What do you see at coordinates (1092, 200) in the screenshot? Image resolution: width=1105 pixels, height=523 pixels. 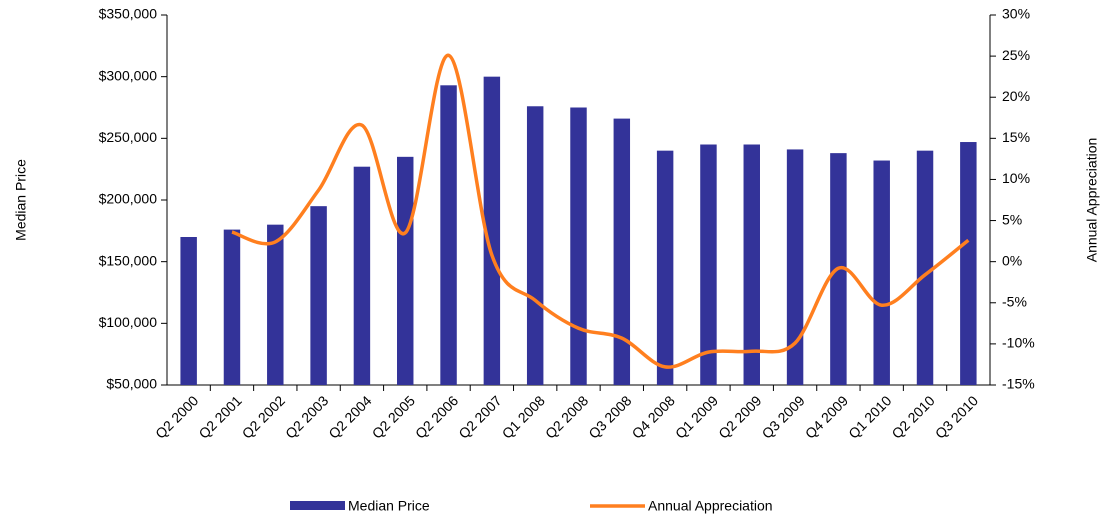 I see `y2-axis-title: Annual Appreciation` at bounding box center [1092, 200].